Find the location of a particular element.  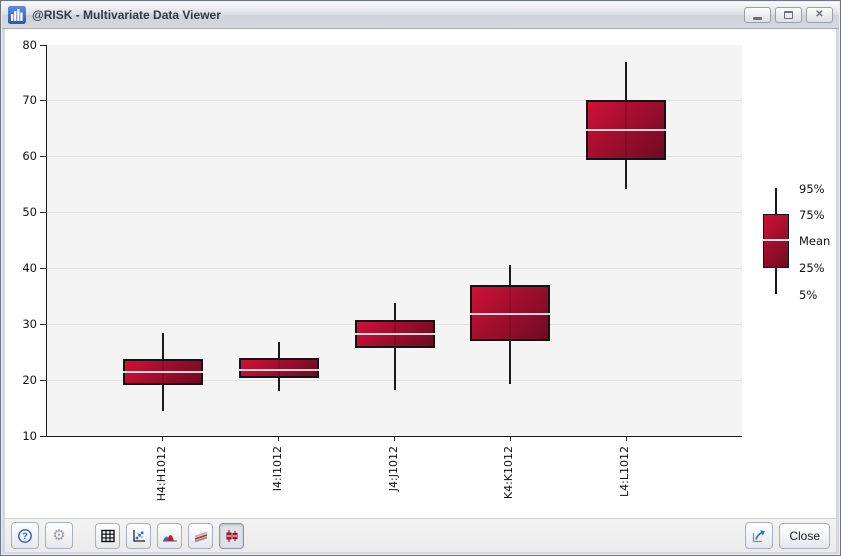

title-bar: @RISK - Multivariate Data Viewer ✕ is located at coordinates (420, 15).